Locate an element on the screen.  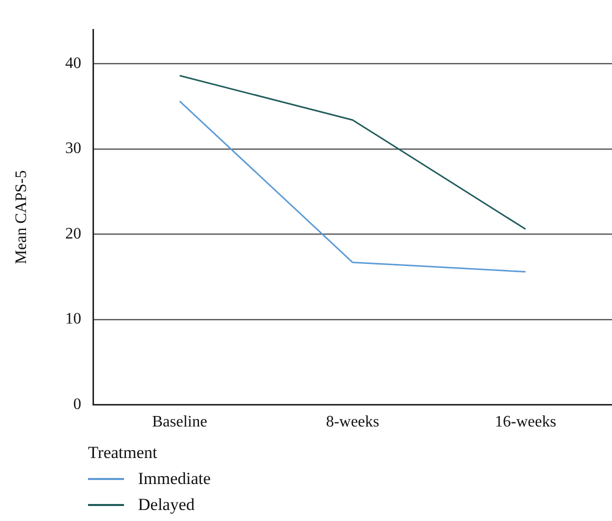
x-tick-label: 16-weeks is located at coordinates (525, 422).